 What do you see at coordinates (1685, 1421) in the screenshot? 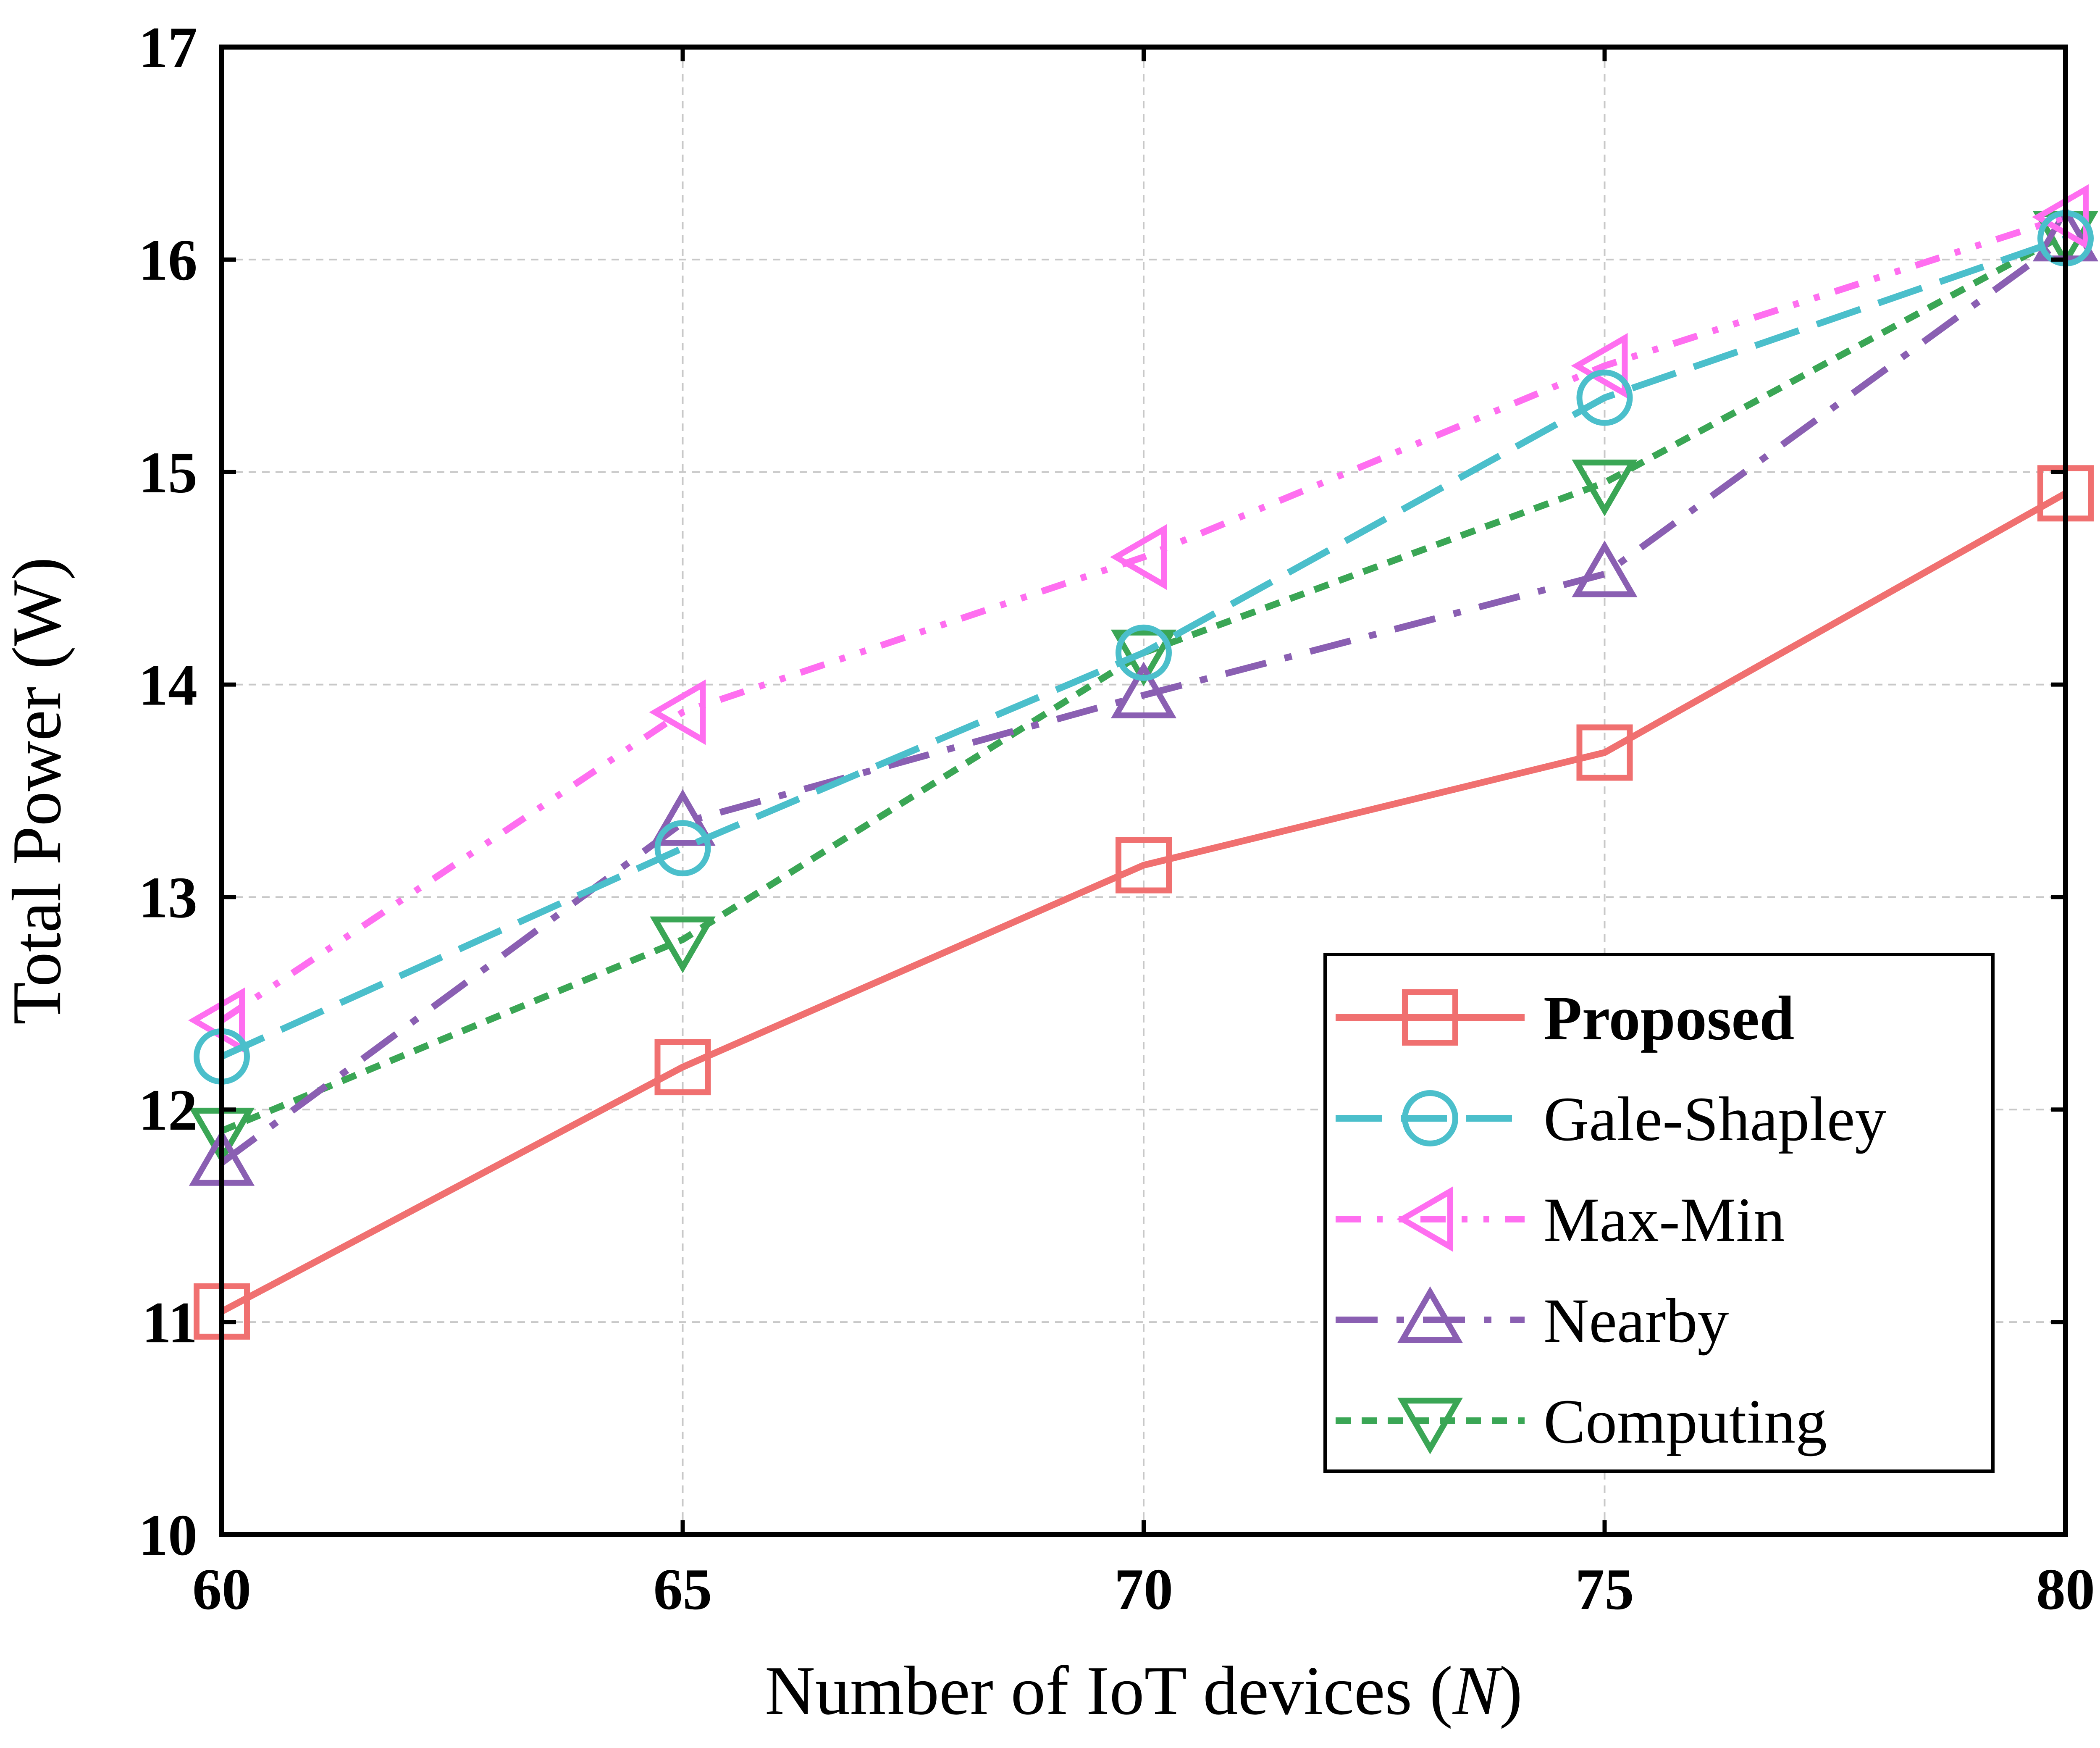
I see `legend-label: Computing` at bounding box center [1685, 1421].